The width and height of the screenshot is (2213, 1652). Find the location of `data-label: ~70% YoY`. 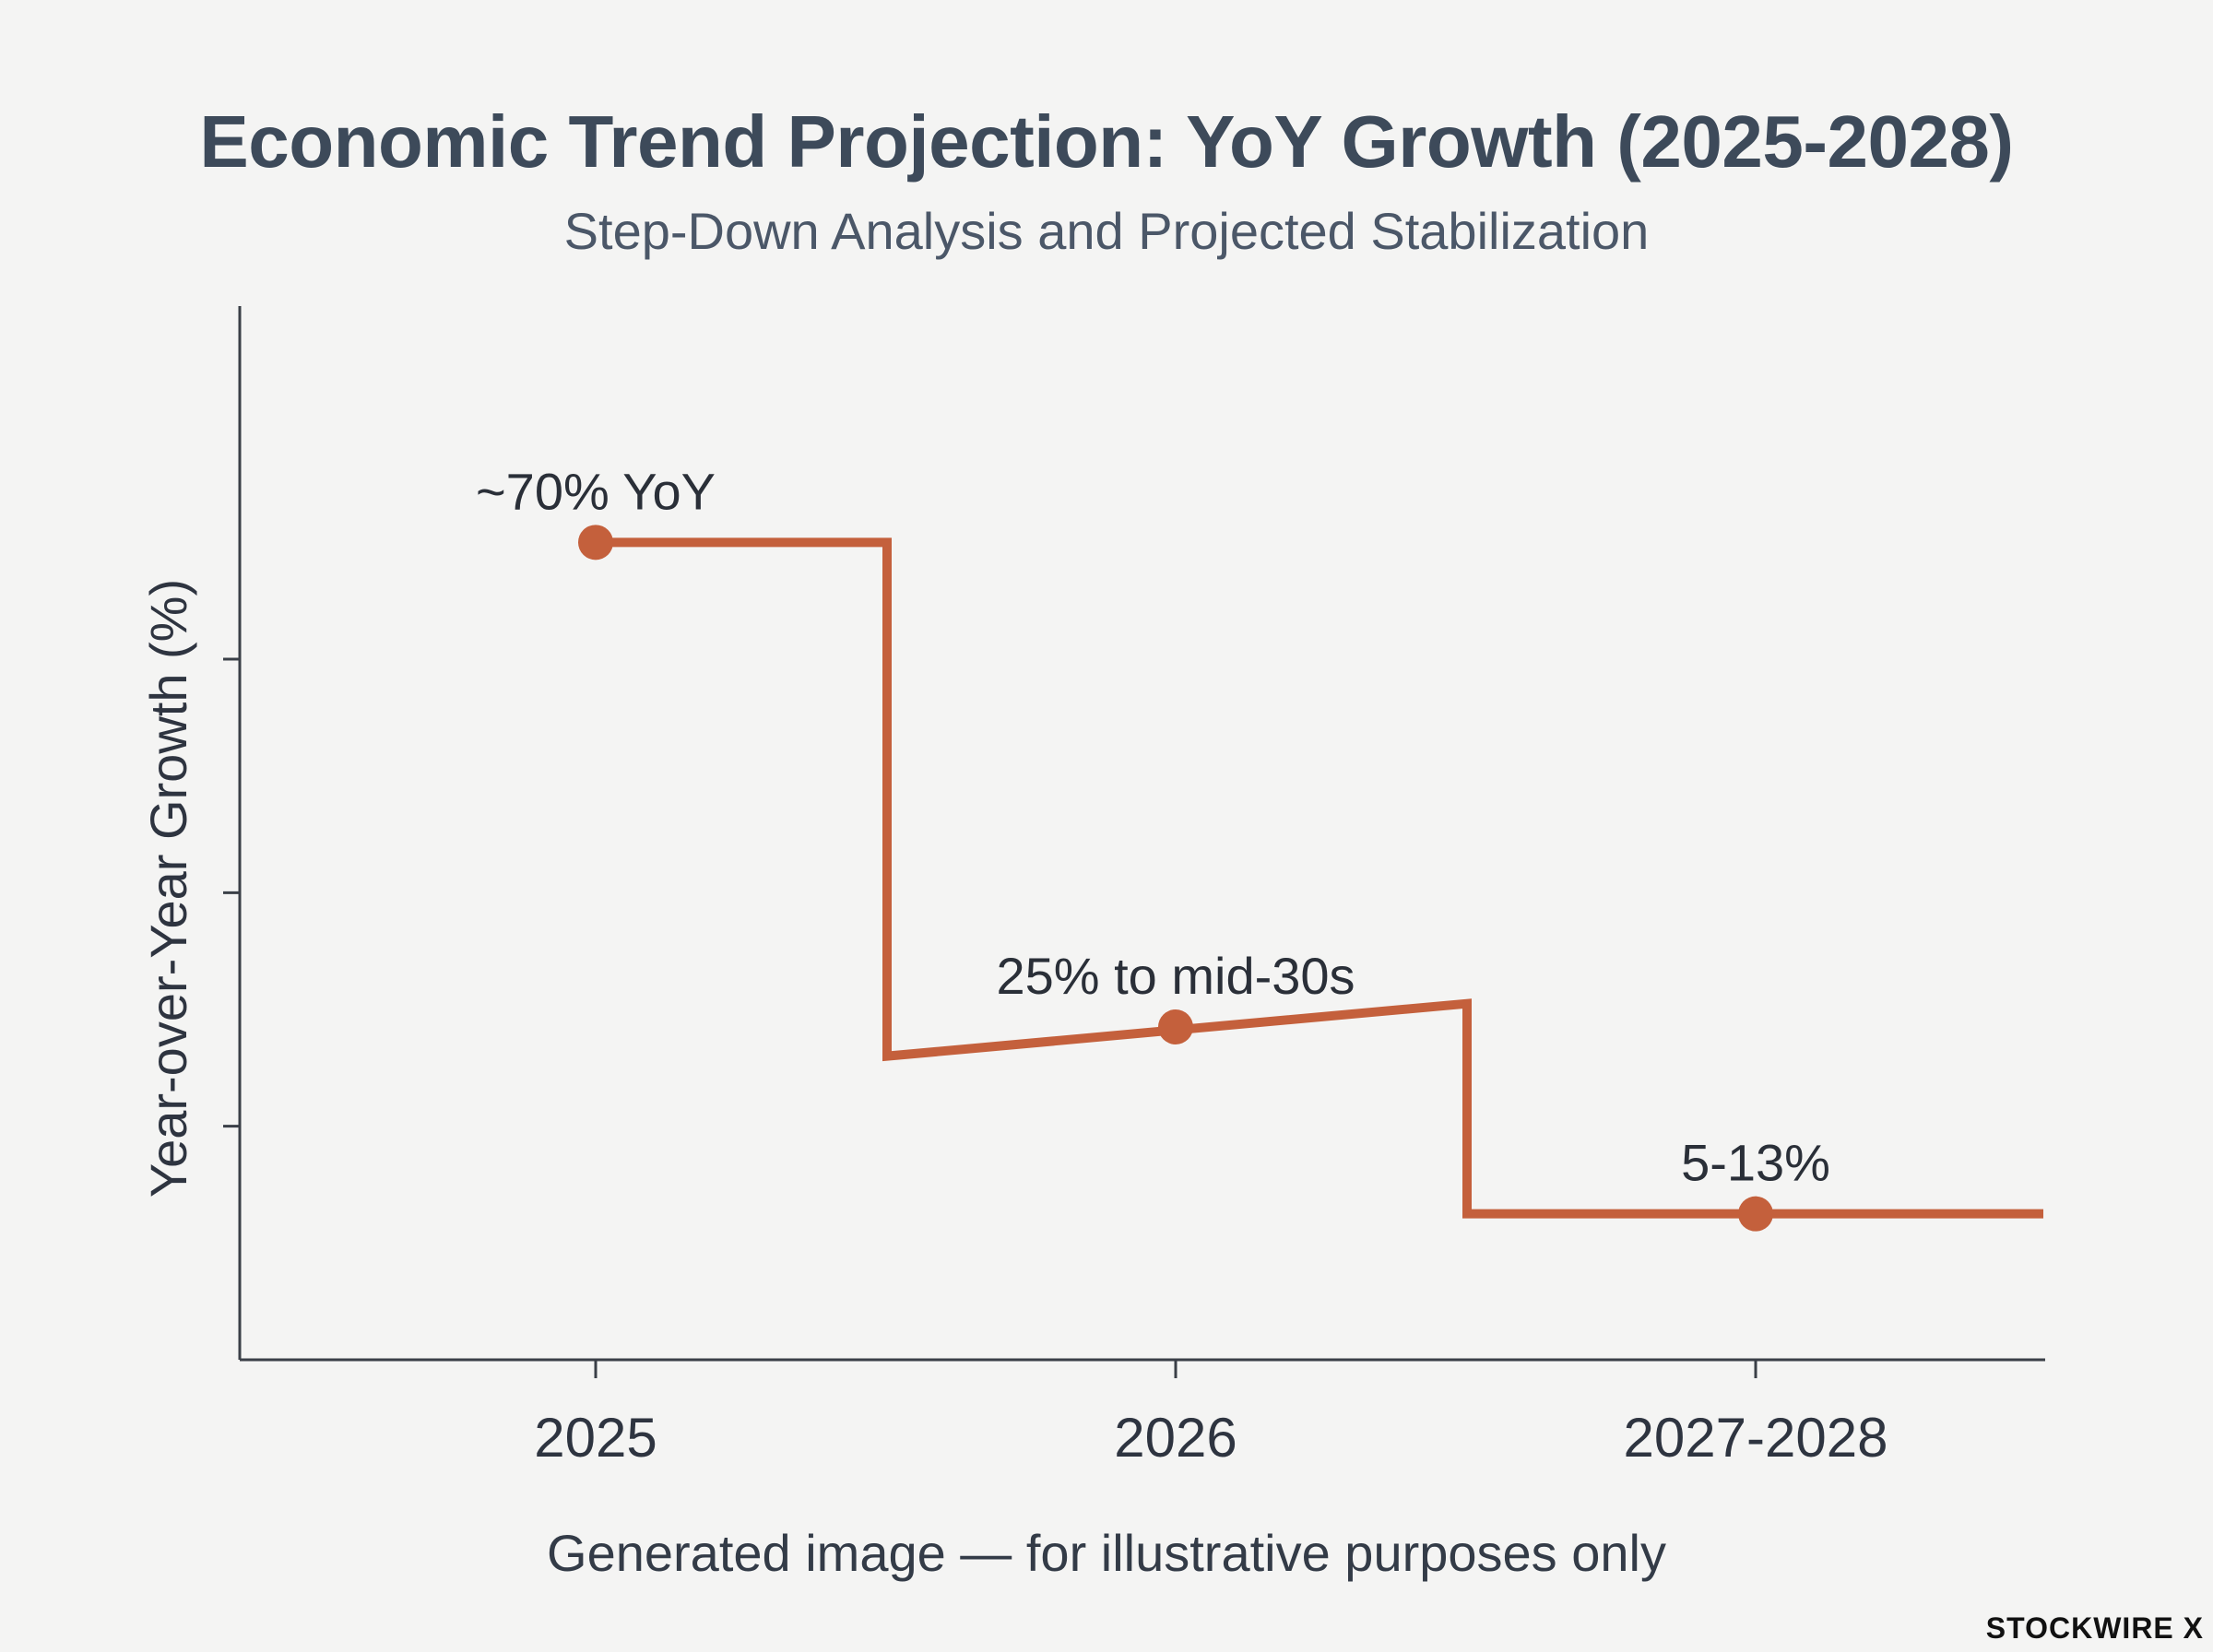

data-label: ~70% YoY is located at coordinates (596, 491).